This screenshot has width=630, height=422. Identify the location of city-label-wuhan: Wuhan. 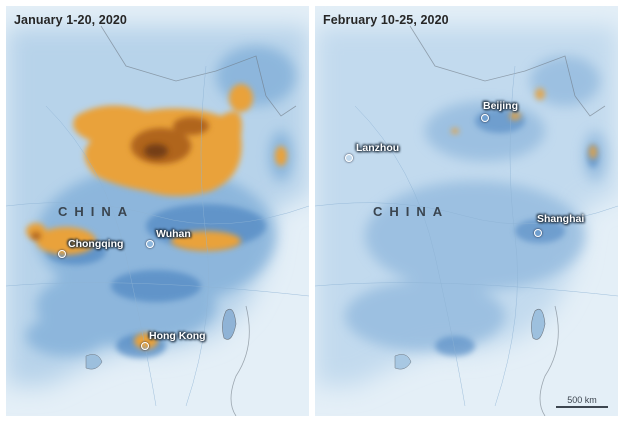
(173, 234).